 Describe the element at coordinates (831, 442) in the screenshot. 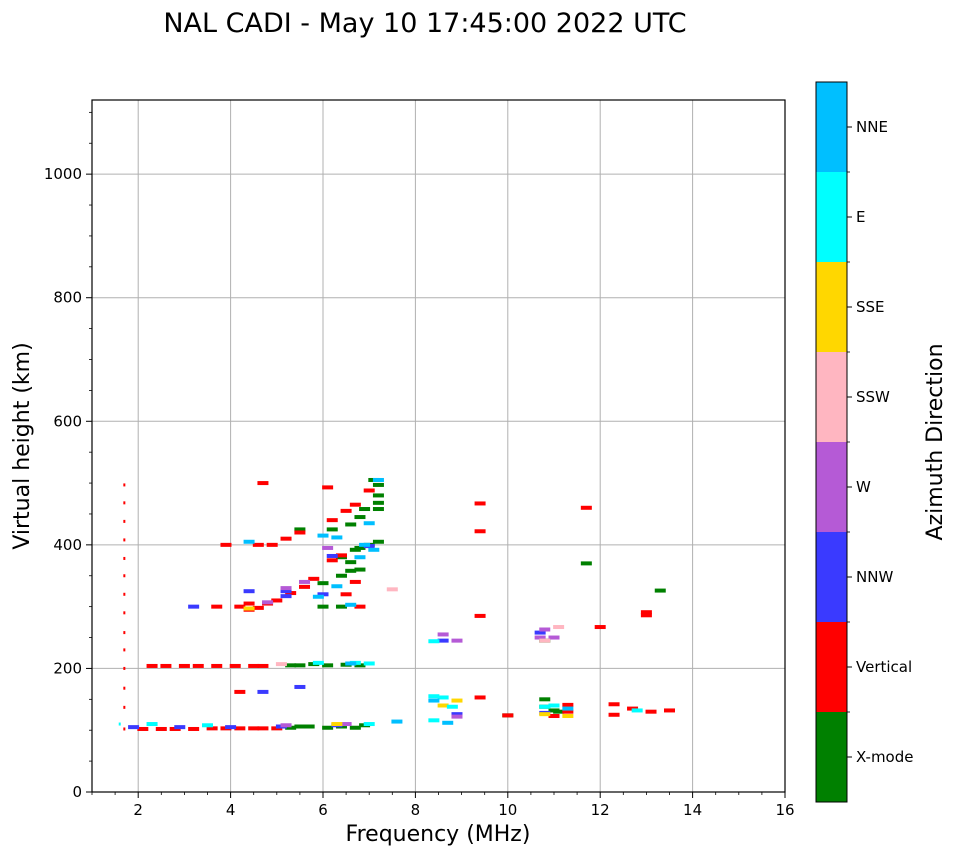

I see `colorbar-frame` at that location.